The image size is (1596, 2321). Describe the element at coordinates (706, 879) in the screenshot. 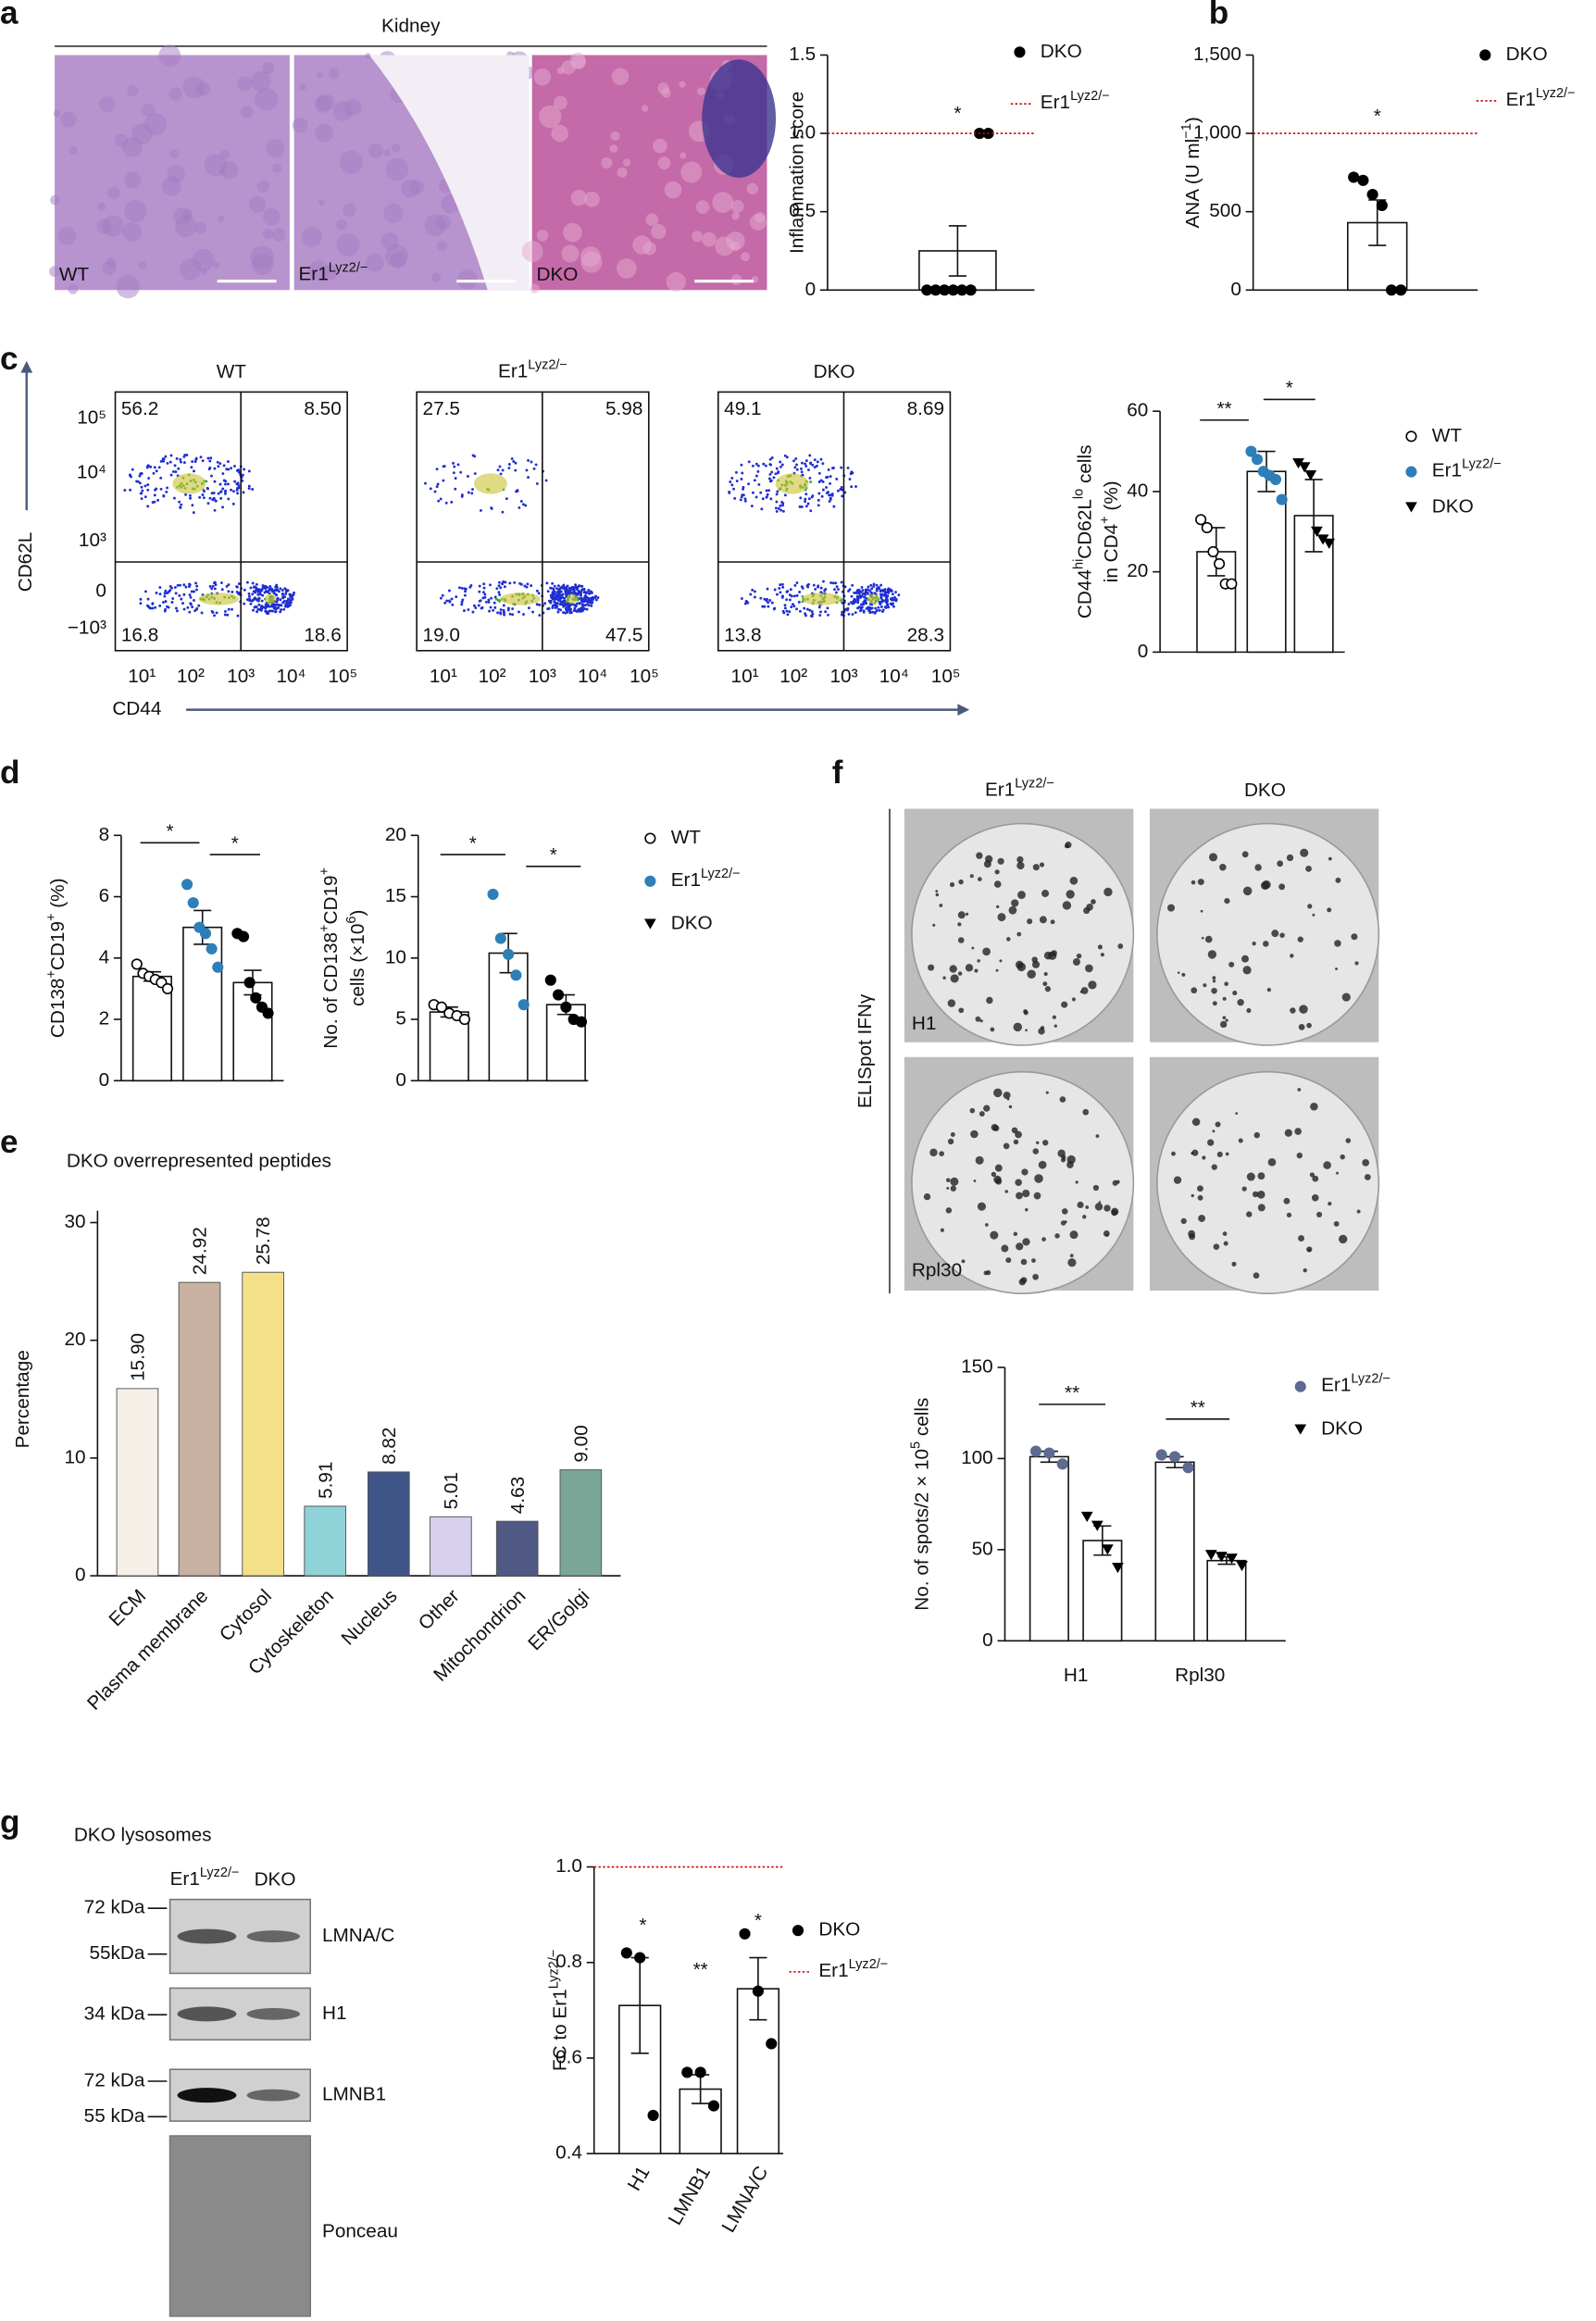

I see `legend-label: Er1Lyz2/−` at that location.